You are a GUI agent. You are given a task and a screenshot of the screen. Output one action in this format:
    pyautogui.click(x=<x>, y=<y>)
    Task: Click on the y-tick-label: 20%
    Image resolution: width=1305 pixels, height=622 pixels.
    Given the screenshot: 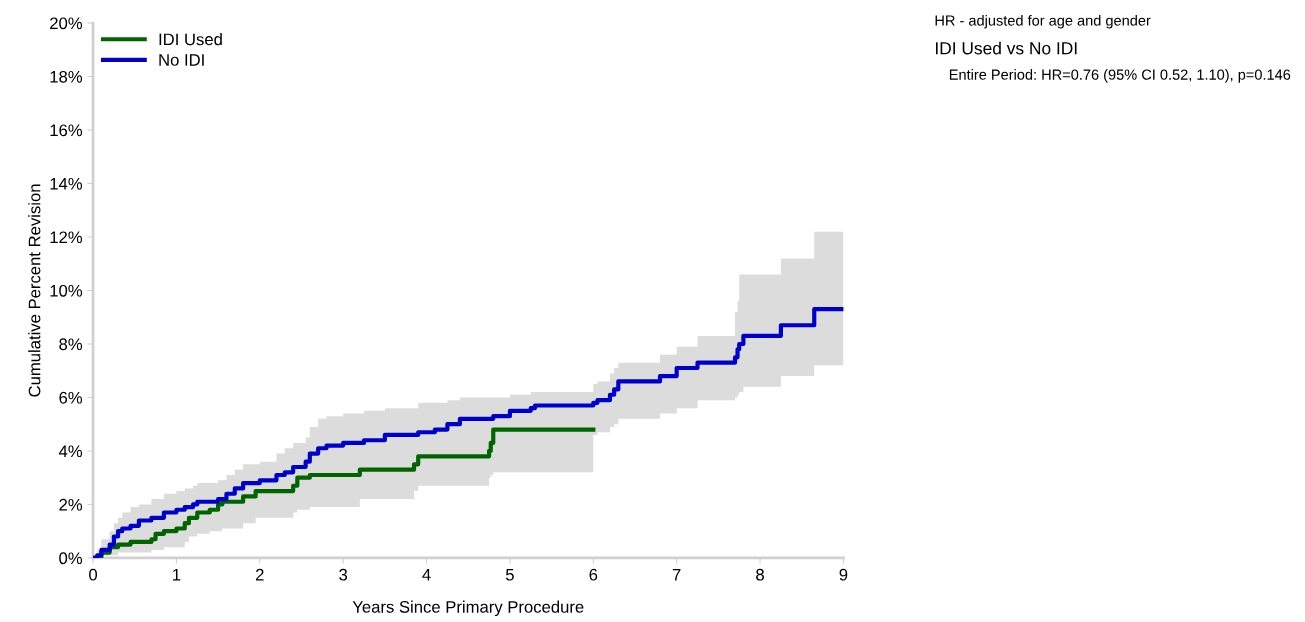 What is the action you would take?
    pyautogui.click(x=66, y=23)
    